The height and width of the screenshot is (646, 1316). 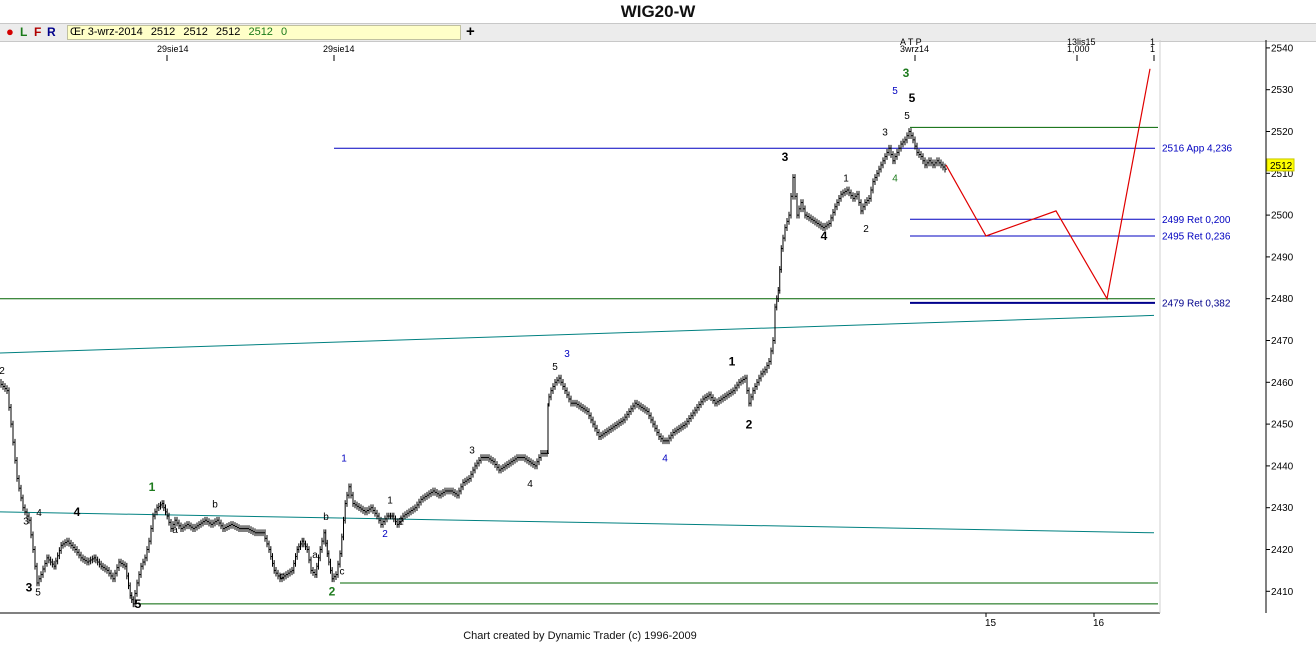 What do you see at coordinates (1282, 466) in the screenshot?
I see `y-tick-label: 2440` at bounding box center [1282, 466].